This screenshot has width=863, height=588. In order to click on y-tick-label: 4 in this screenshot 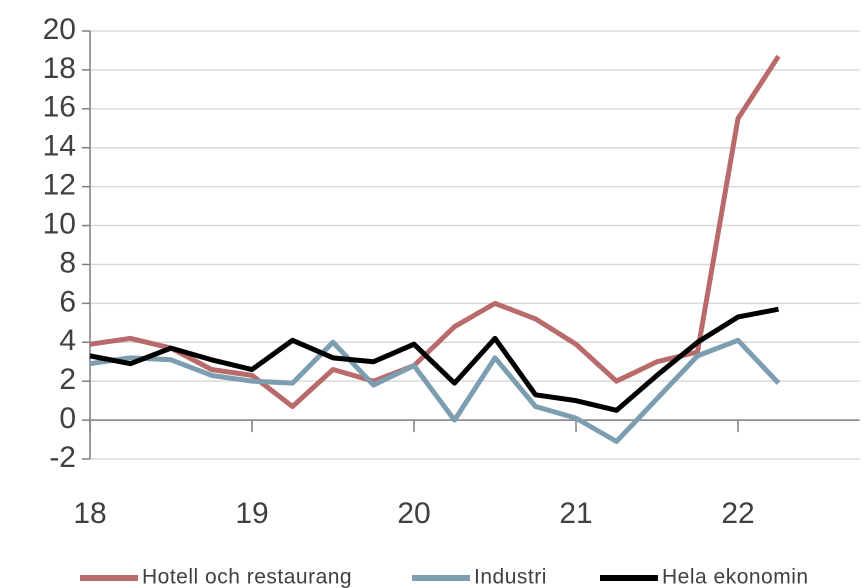, I will do `click(67, 340)`.